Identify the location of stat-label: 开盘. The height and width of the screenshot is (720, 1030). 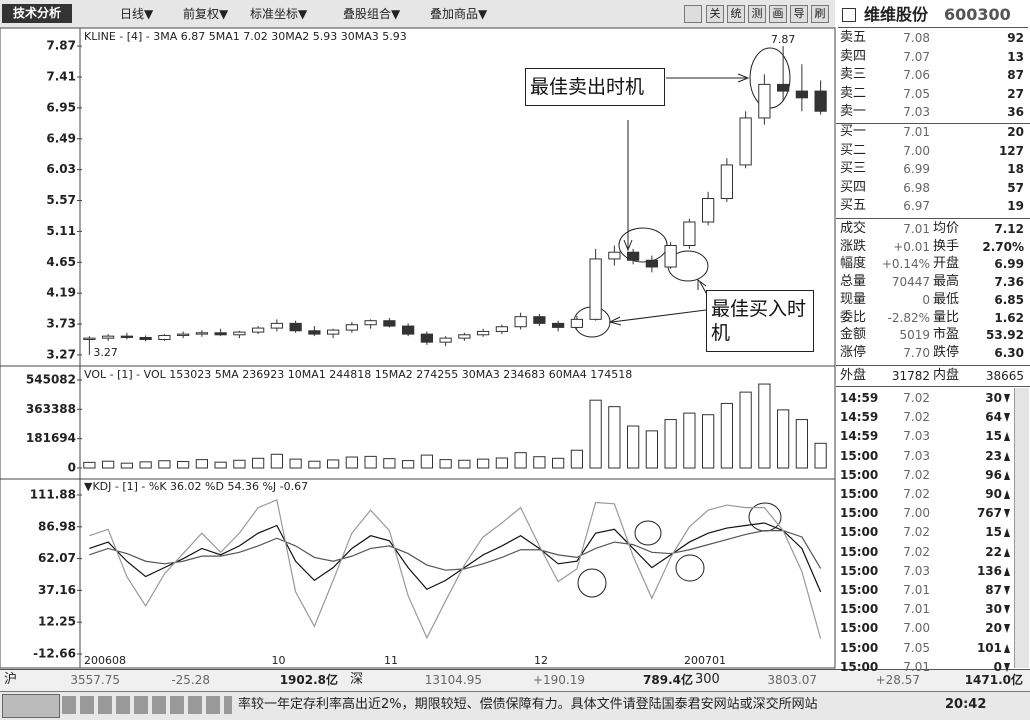
(946, 264).